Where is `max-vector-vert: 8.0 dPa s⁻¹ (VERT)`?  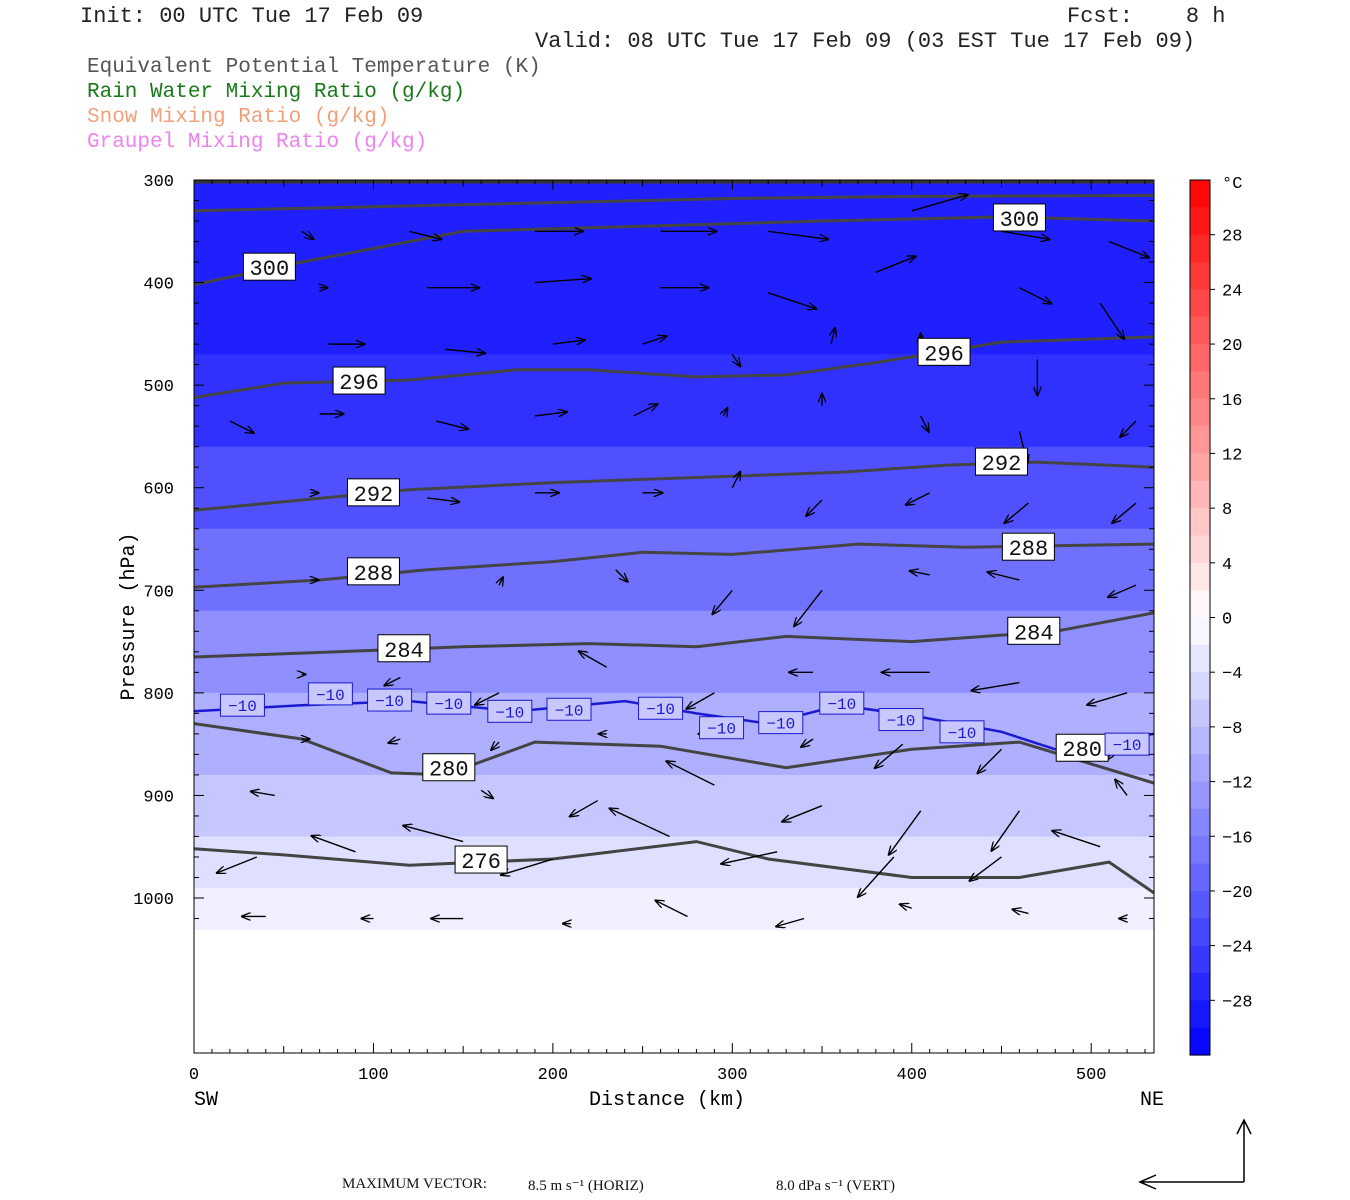 max-vector-vert: 8.0 dPa s⁻¹ (VERT) is located at coordinates (836, 1186).